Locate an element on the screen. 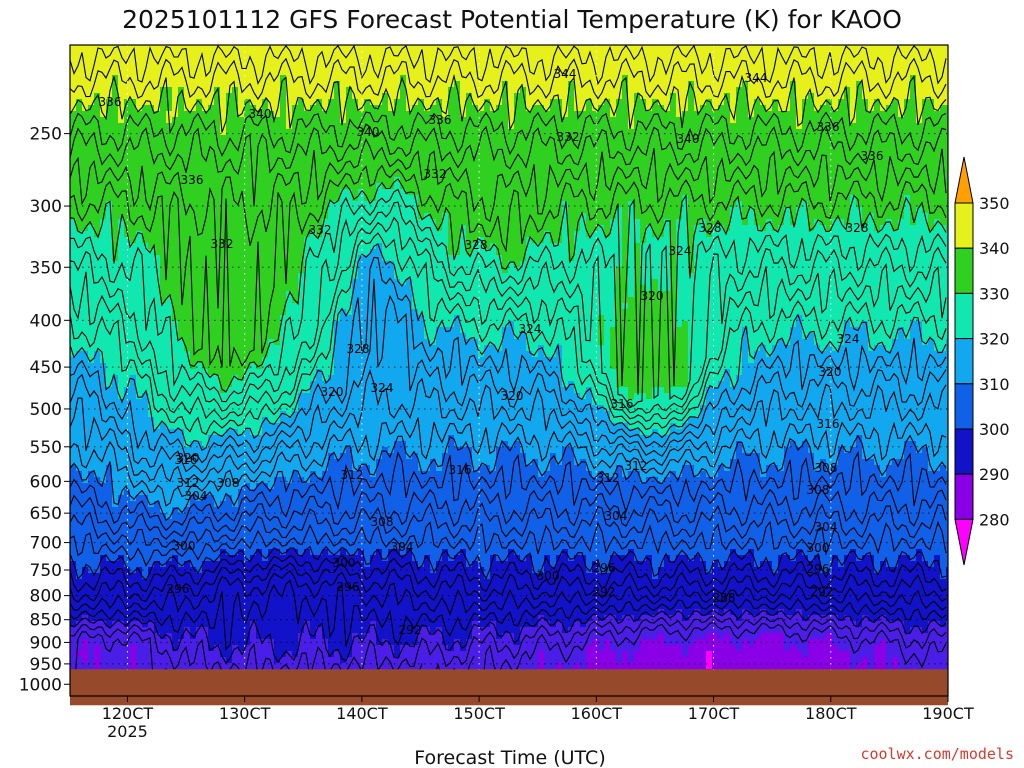 This screenshot has width=1024, height=768. y-tick-label: 350 is located at coordinates (46, 268).